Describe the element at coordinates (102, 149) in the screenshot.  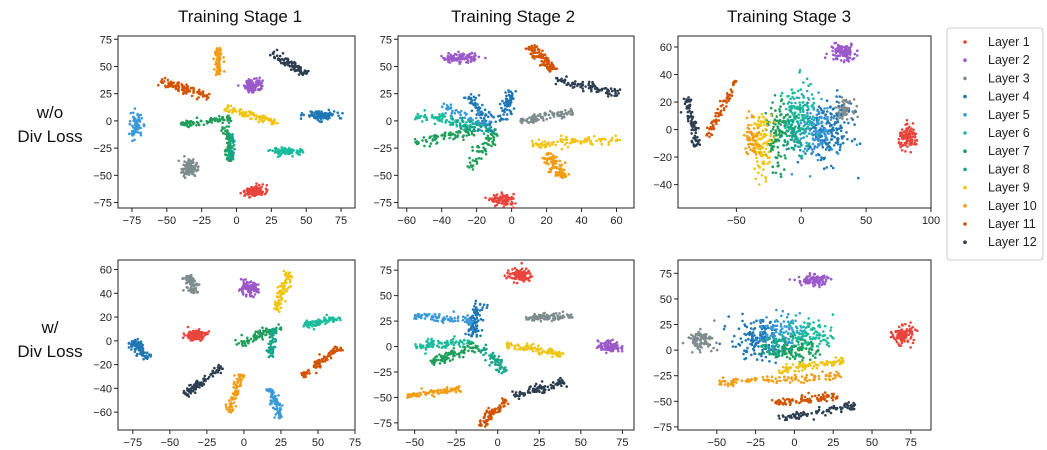
I see `y-tick-label: −25` at that location.